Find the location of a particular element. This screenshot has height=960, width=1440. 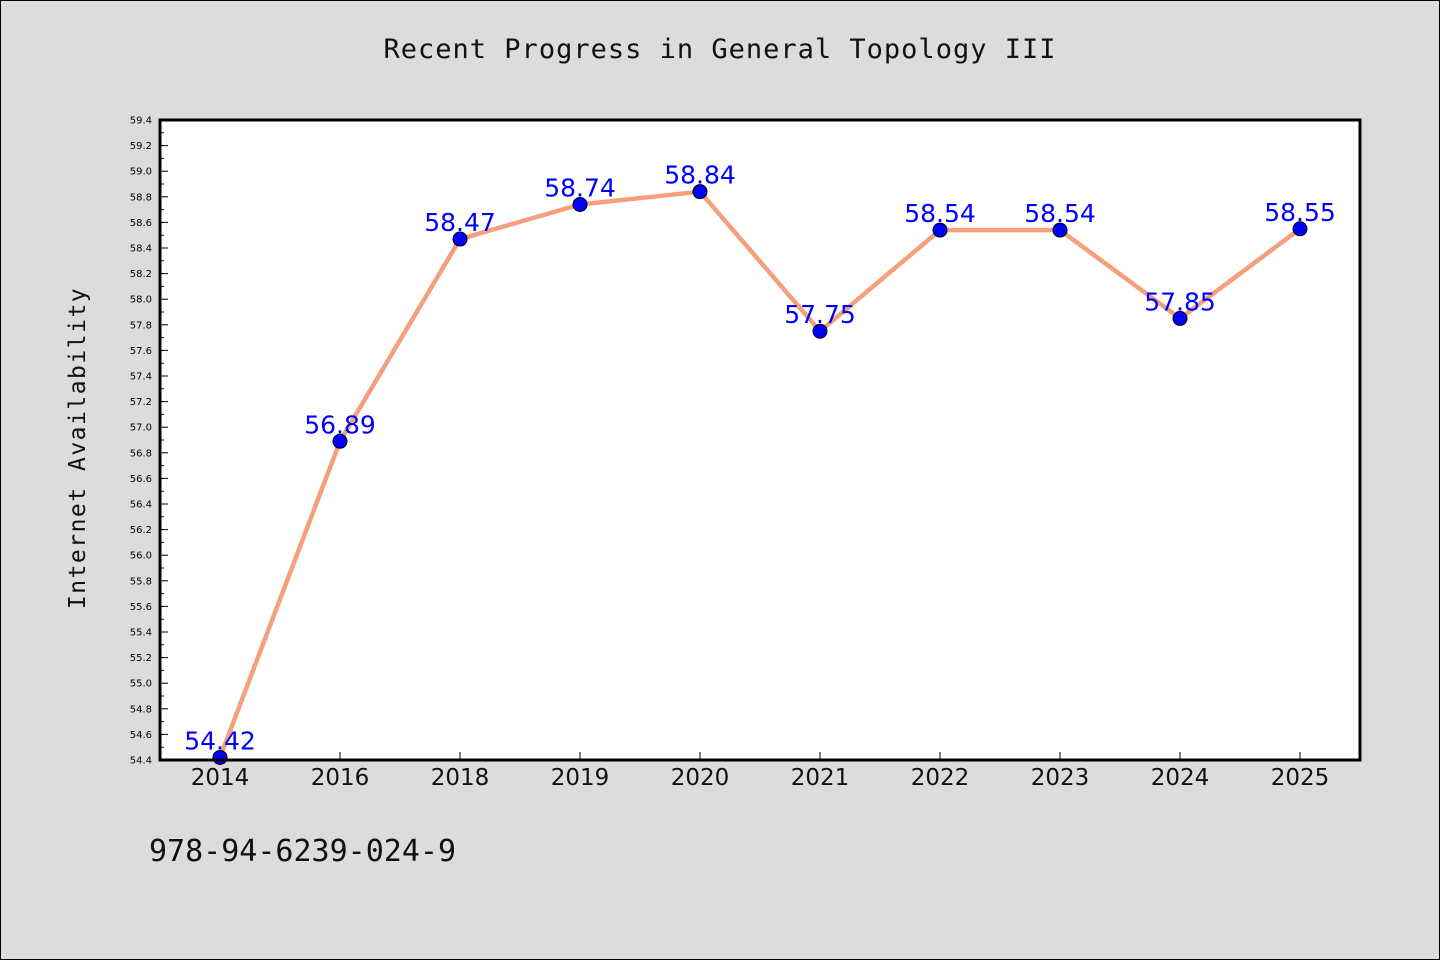

y-tick-label: 56.8 is located at coordinates (141, 453).